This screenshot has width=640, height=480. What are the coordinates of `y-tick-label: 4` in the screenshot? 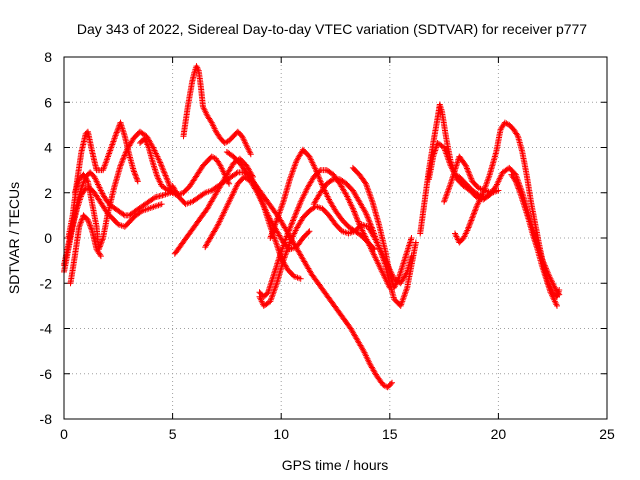 It's located at (48, 148).